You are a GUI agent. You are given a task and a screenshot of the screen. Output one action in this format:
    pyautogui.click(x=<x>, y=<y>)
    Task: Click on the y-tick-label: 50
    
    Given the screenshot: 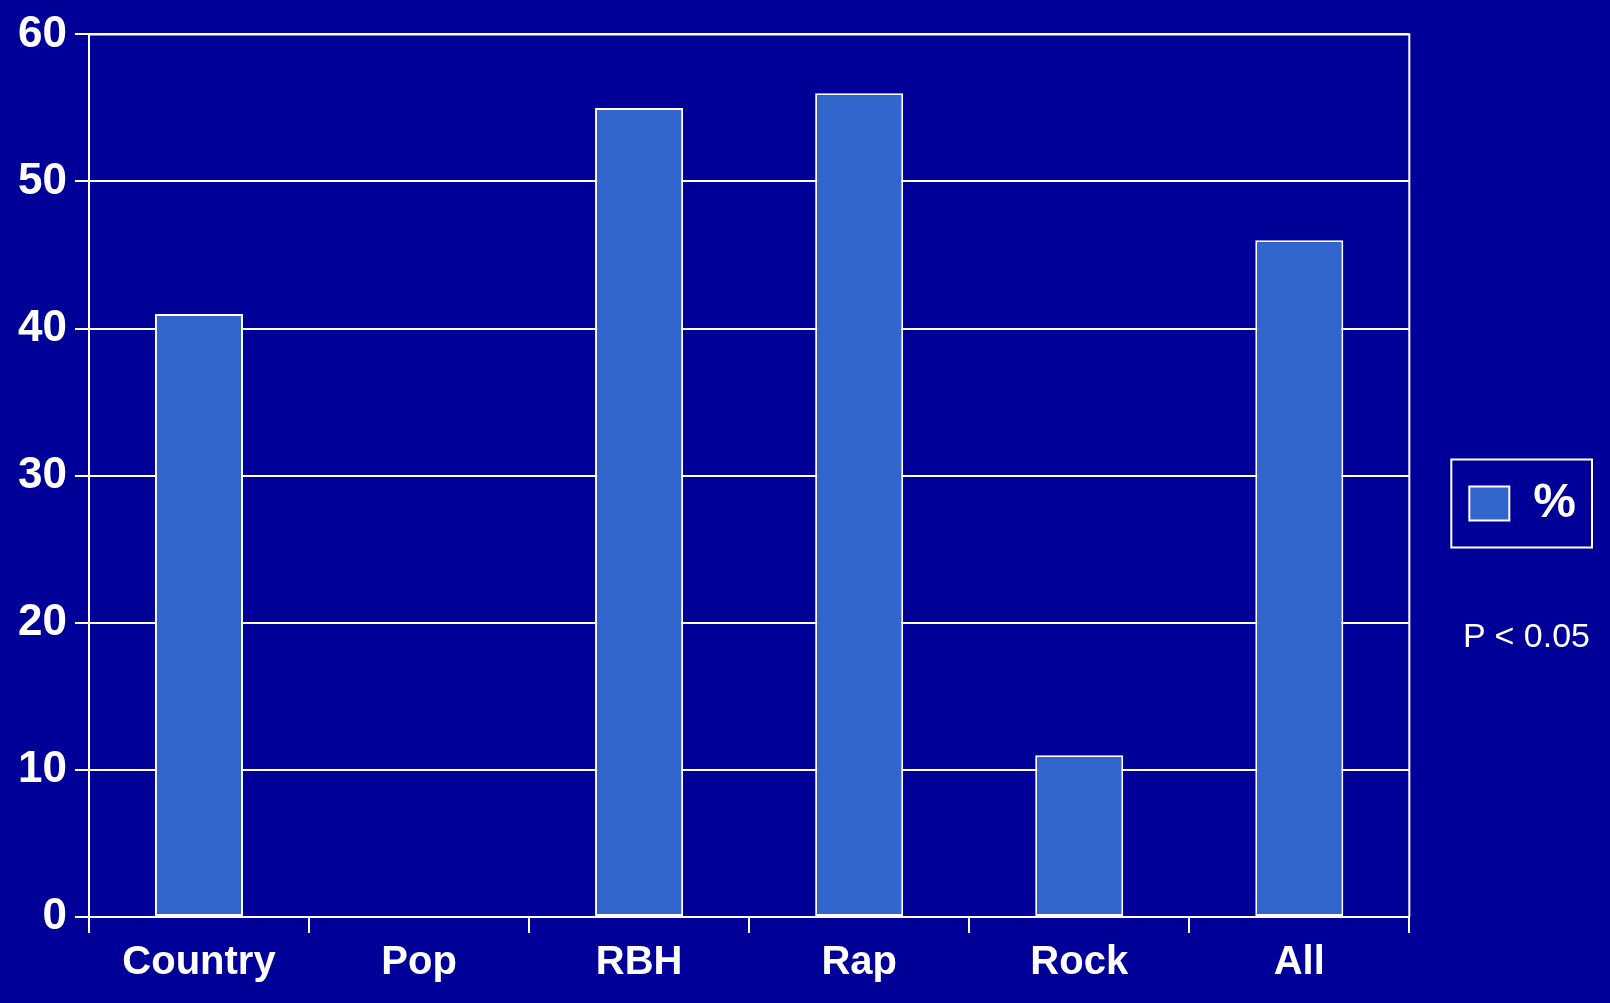 What is the action you would take?
    pyautogui.click(x=42, y=178)
    